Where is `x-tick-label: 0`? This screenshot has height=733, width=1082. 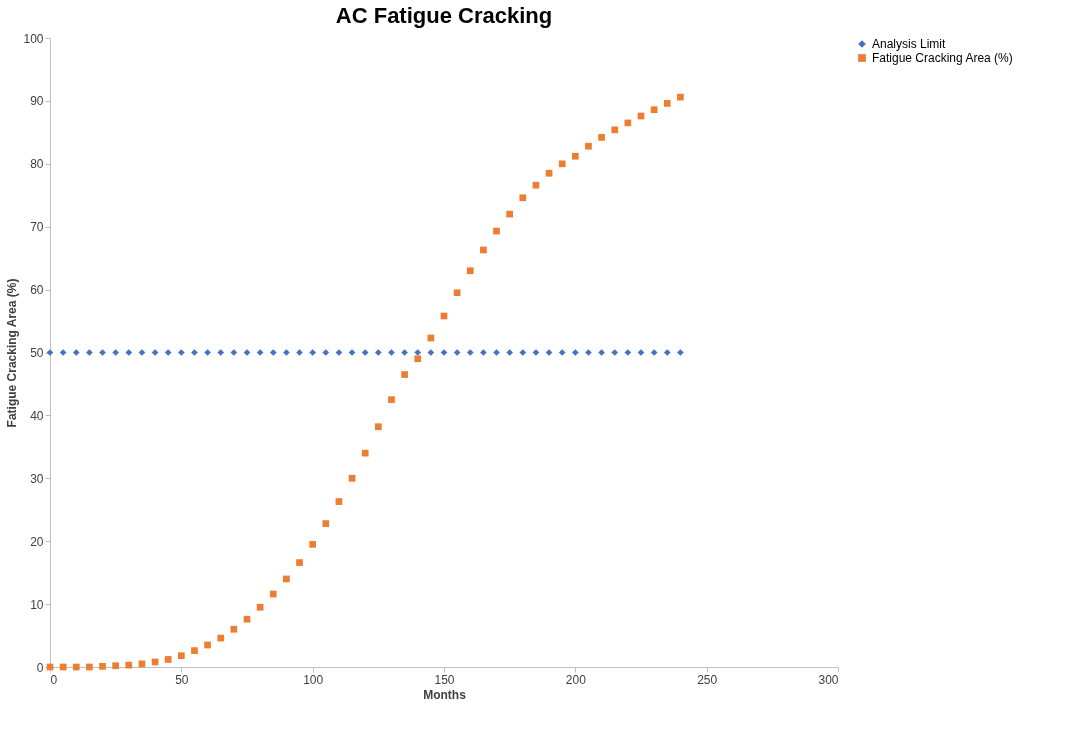 x-tick-label: 0 is located at coordinates (54, 679).